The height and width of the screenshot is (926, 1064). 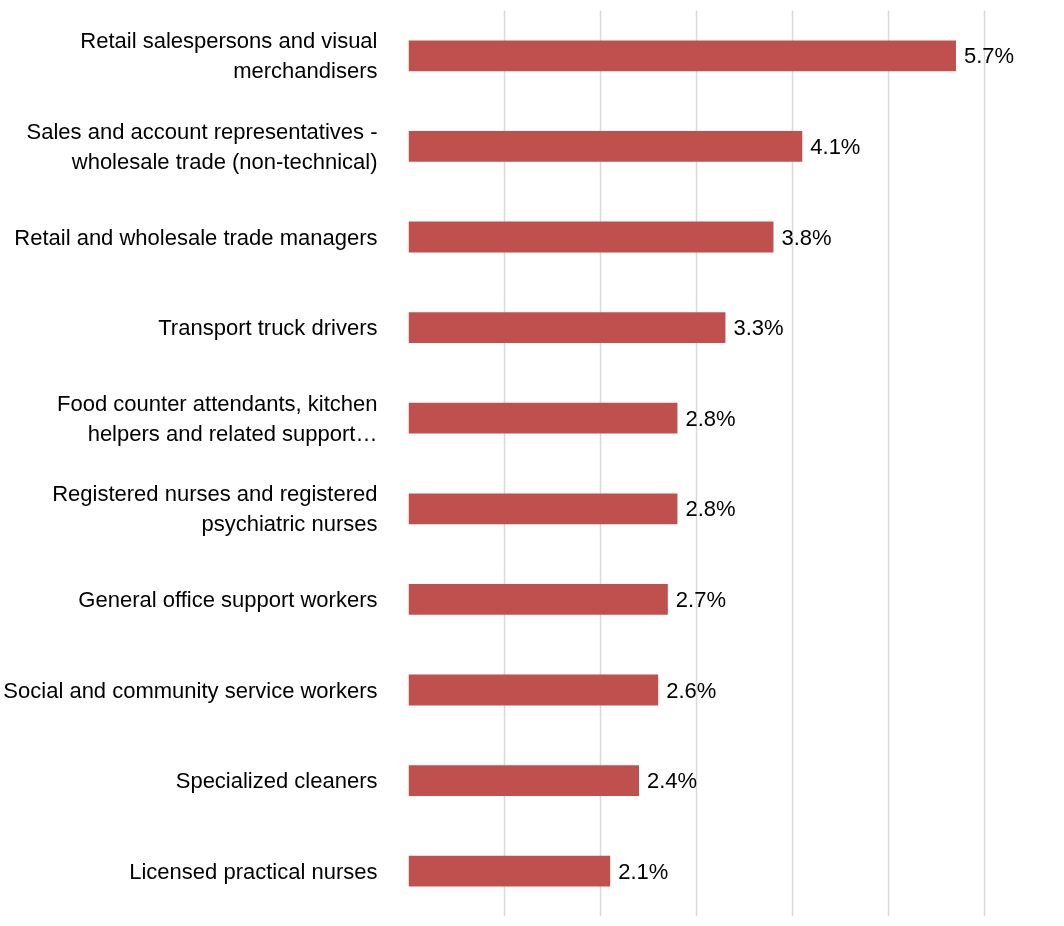 I want to click on data-label: 4.1%, so click(x=835, y=146).